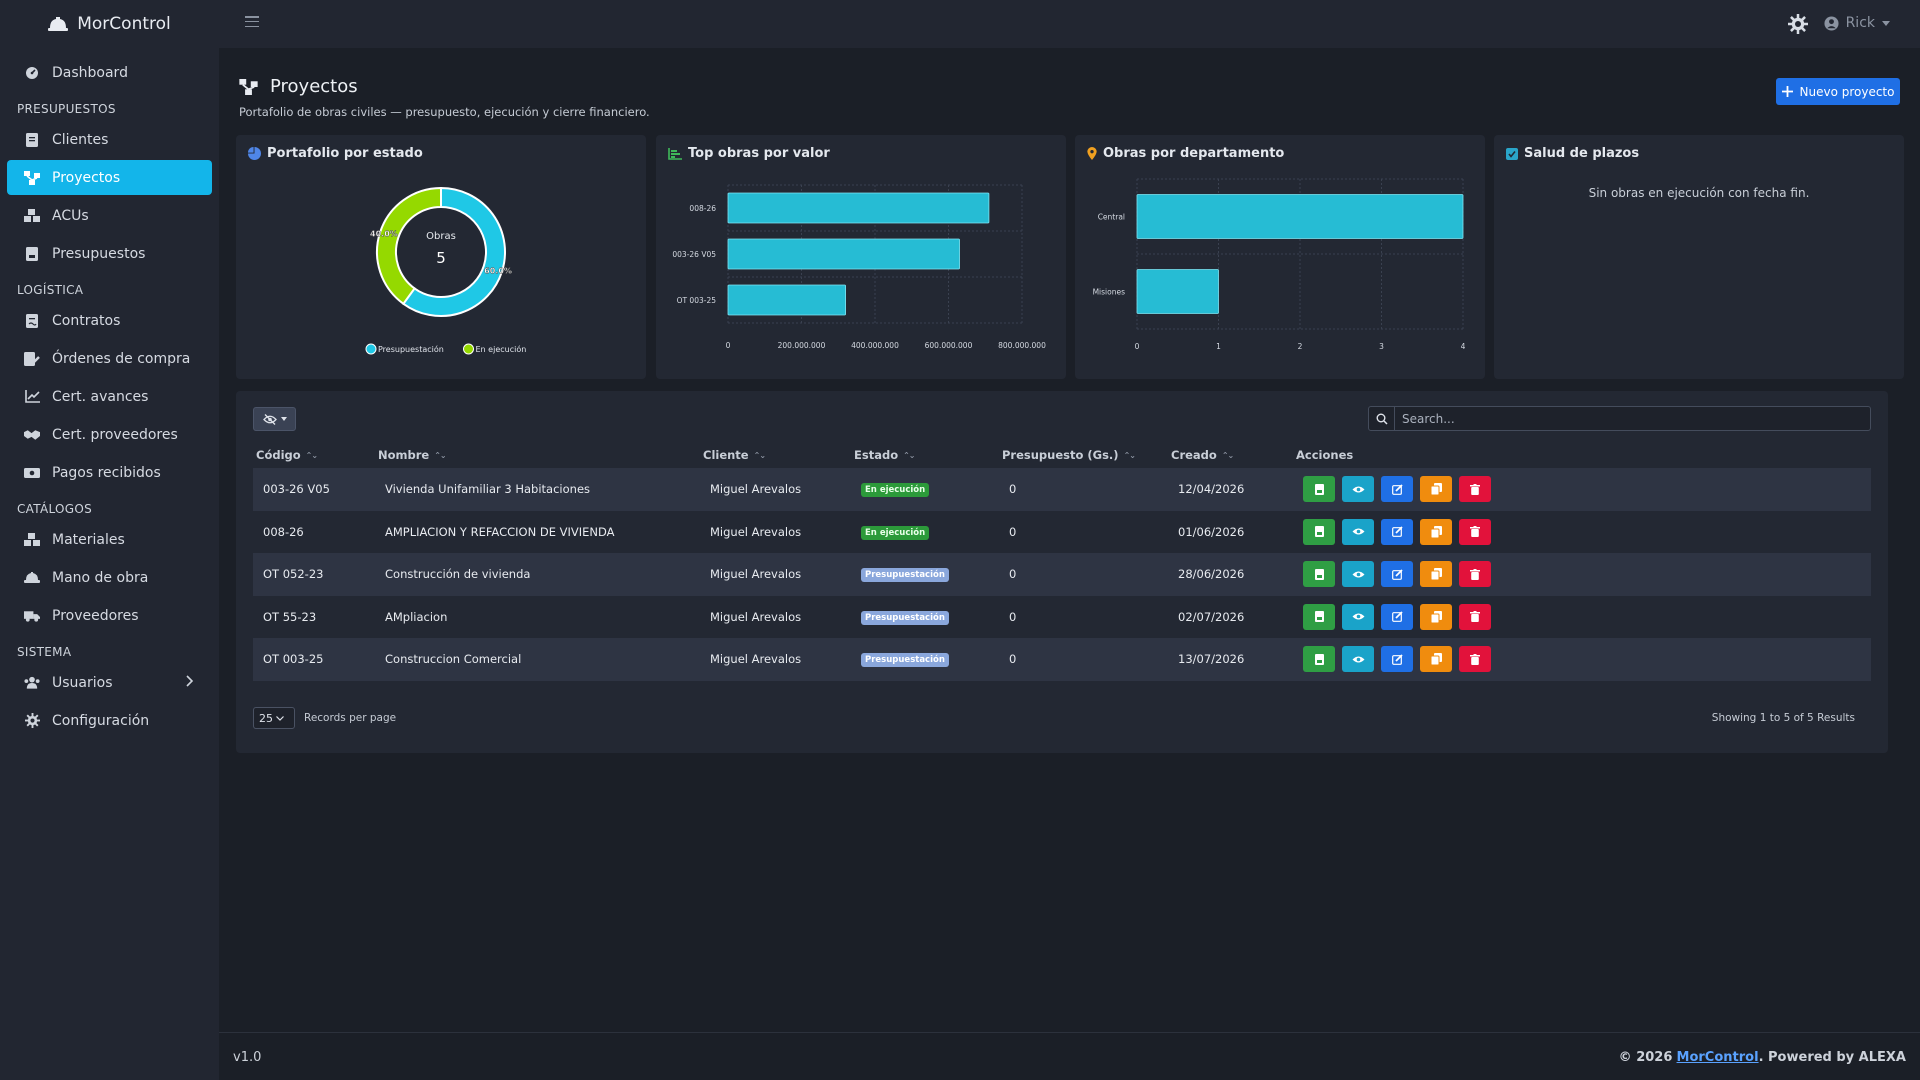 This screenshot has height=1080, width=1920. Describe the element at coordinates (109, 215) in the screenshot. I see `sidebar-item-acus: ACUs` at that location.